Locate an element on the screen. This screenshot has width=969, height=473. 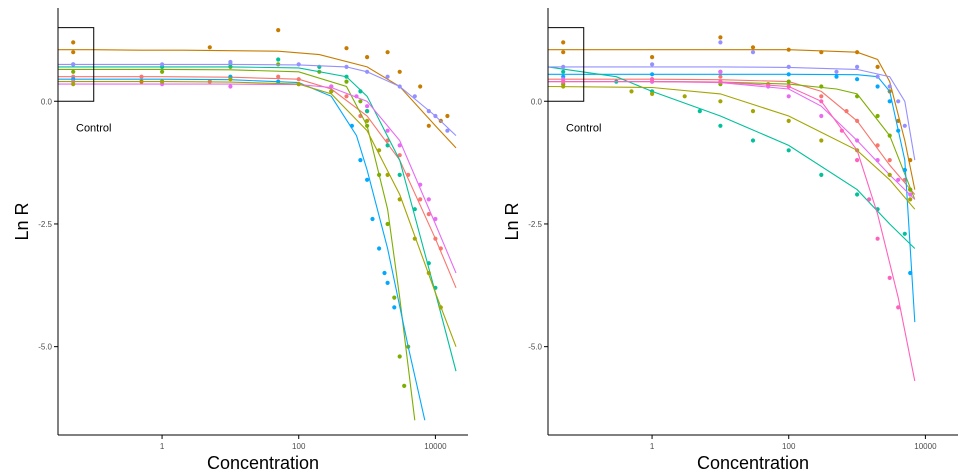
right-x-ticks: 1 100 10000 is located at coordinates (793, 443).